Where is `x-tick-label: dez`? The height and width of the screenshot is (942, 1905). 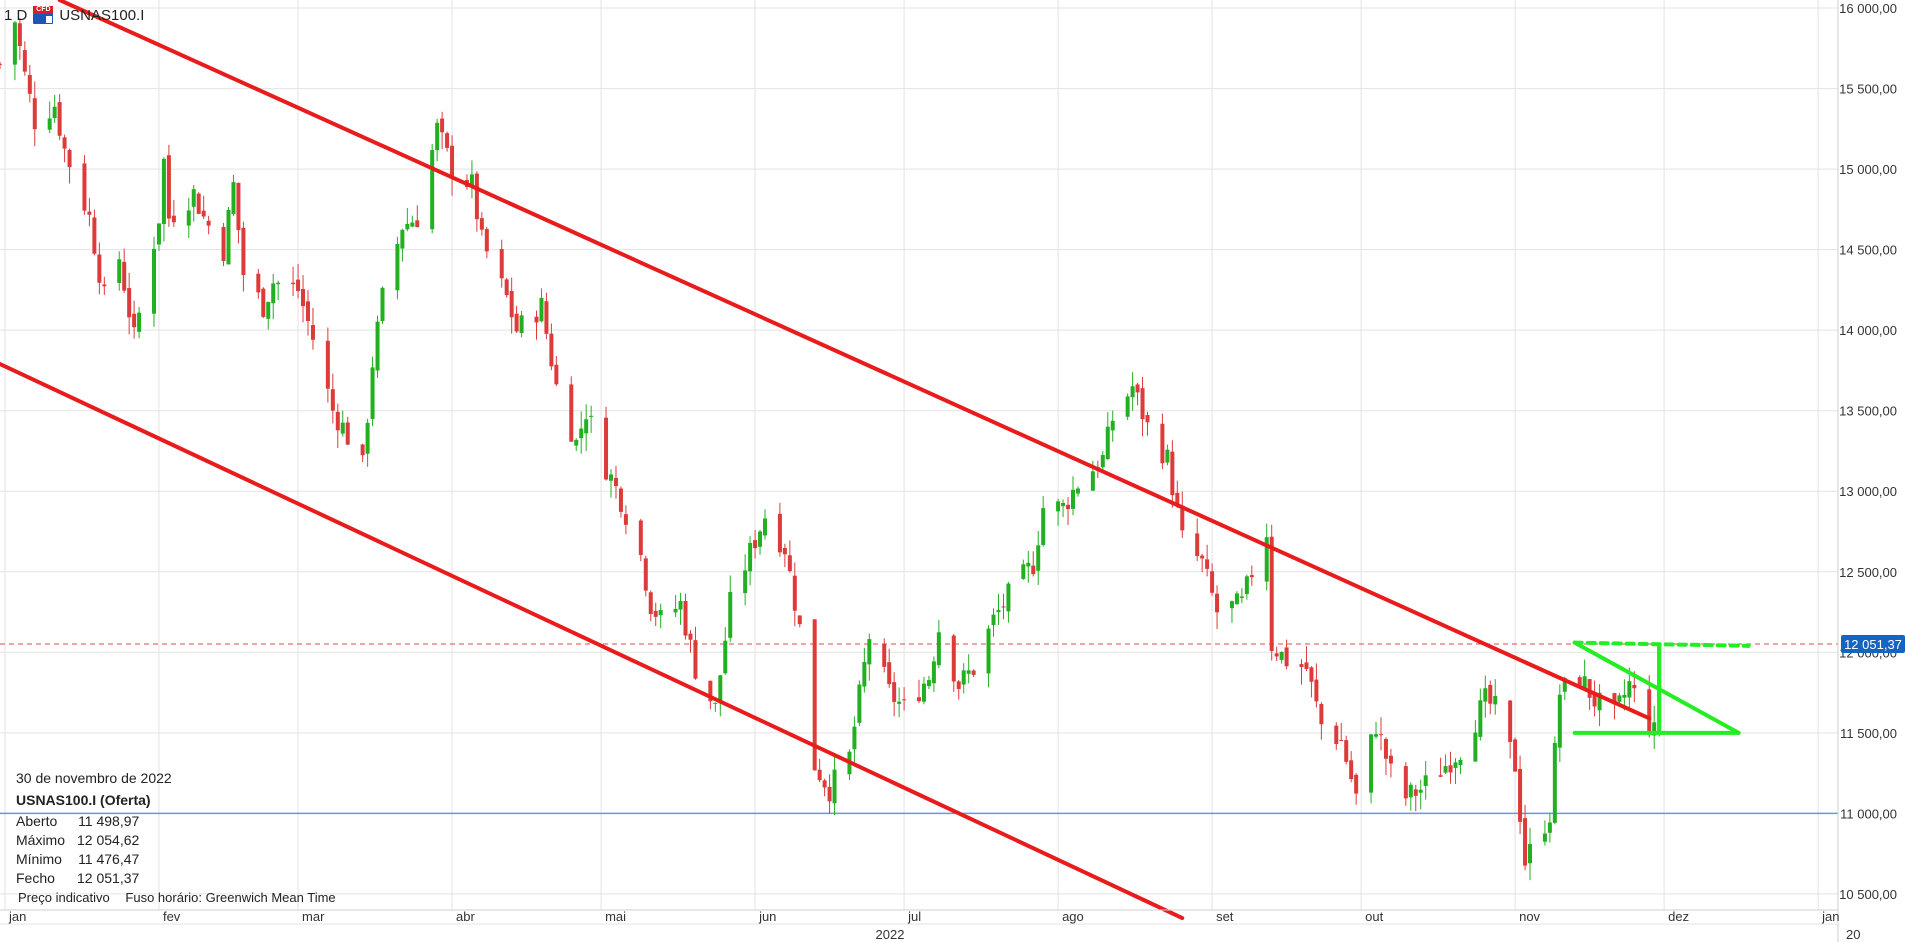 x-tick-label: dez is located at coordinates (1678, 916).